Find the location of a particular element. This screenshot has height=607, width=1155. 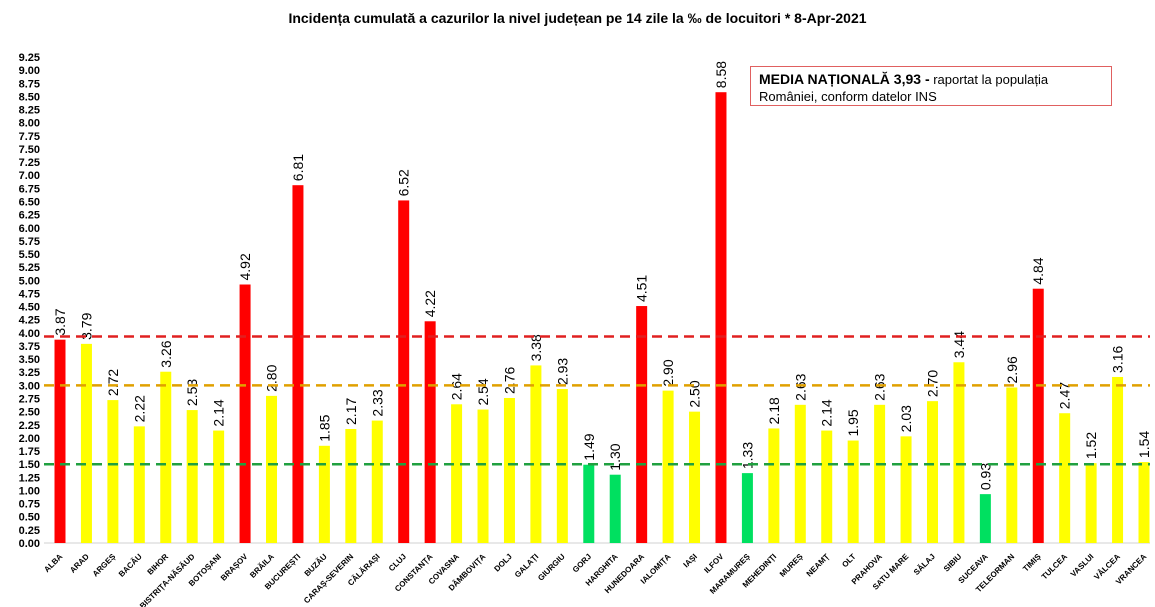

bar-neamț is located at coordinates (827, 486).